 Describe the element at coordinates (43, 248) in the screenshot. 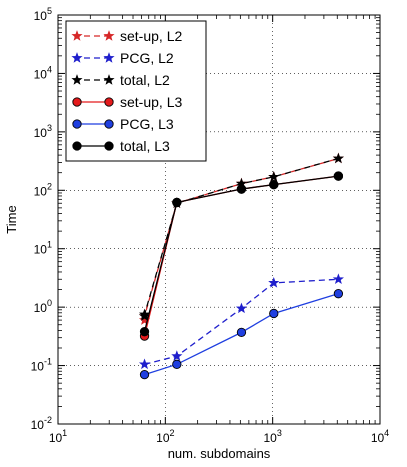

I see `y-tick-label: 10¹` at that location.